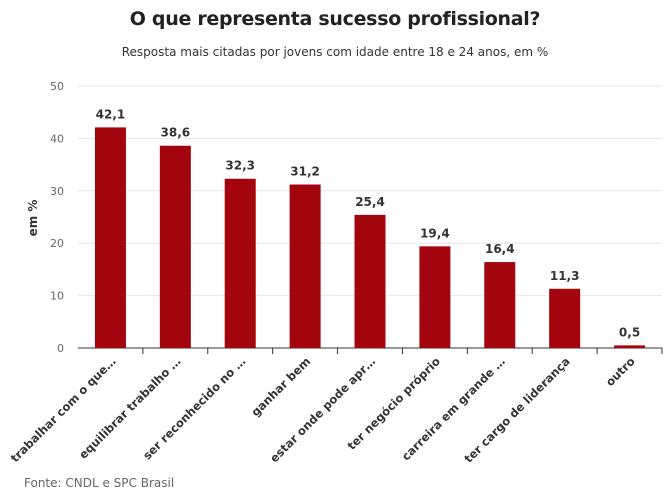  I want to click on data-label: 16,4, so click(500, 249).